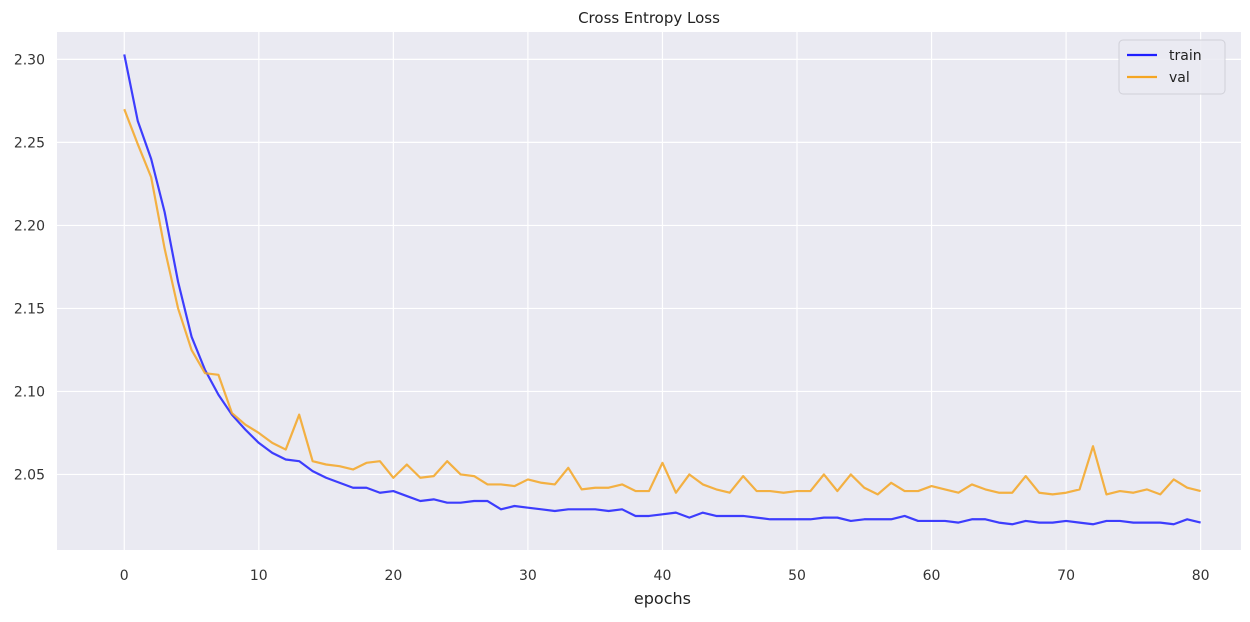 Image resolution: width=1250 pixels, height=622 pixels. I want to click on y-tick-label: 2.30, so click(29, 60).